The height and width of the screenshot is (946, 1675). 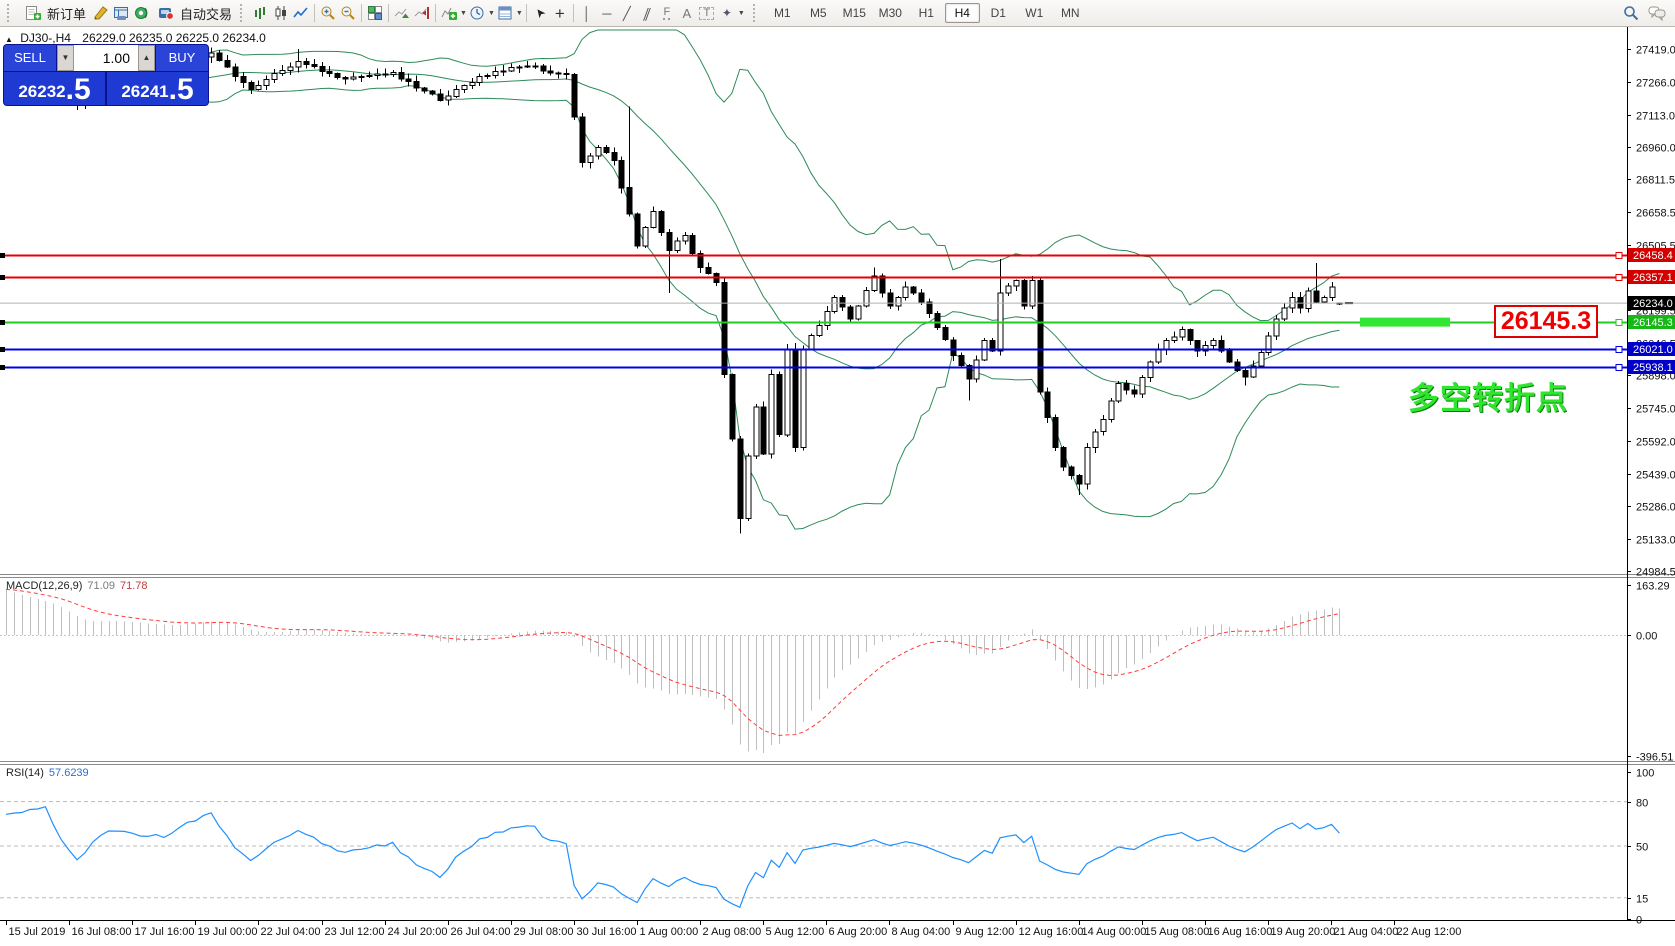 I want to click on time-tick-label: 1 Aug 00:00, so click(x=669, y=932).